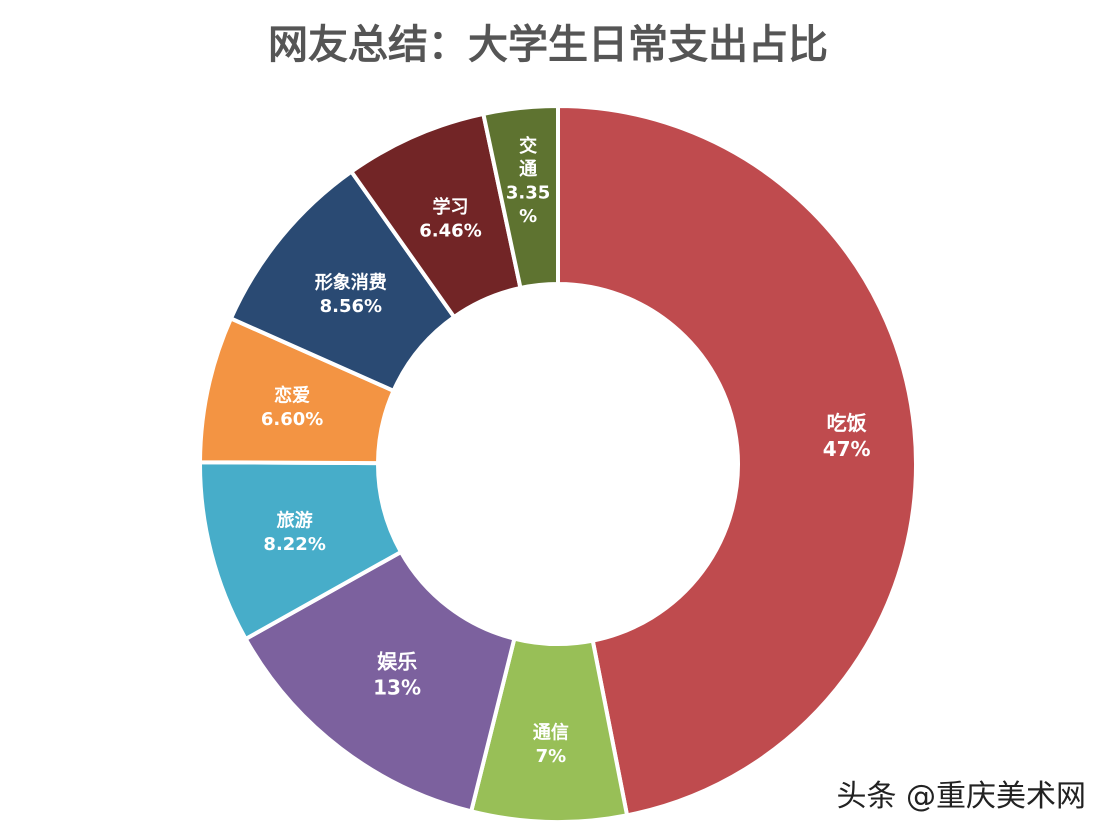 This screenshot has height=832, width=1110. What do you see at coordinates (961, 796) in the screenshot?
I see `watermark: 头条 @重庆美术网` at bounding box center [961, 796].